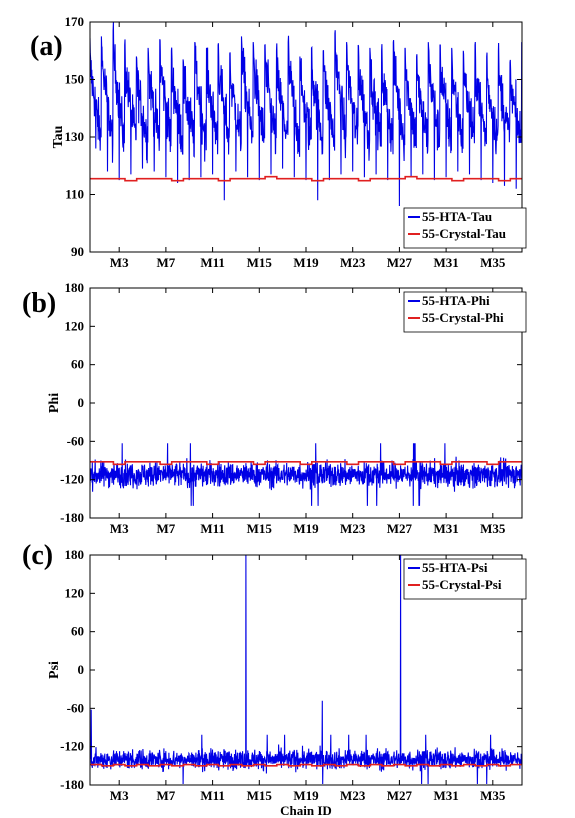 The height and width of the screenshot is (818, 575). What do you see at coordinates (54, 670) in the screenshot?
I see `y-axis-label: Psi` at bounding box center [54, 670].